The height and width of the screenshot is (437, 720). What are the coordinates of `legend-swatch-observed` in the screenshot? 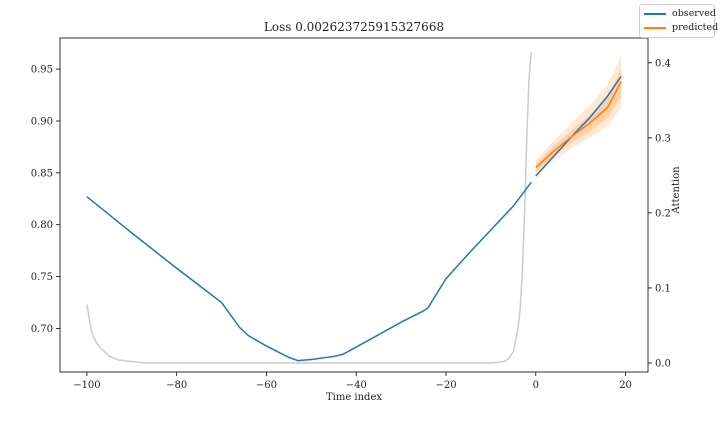 It's located at (655, 13).